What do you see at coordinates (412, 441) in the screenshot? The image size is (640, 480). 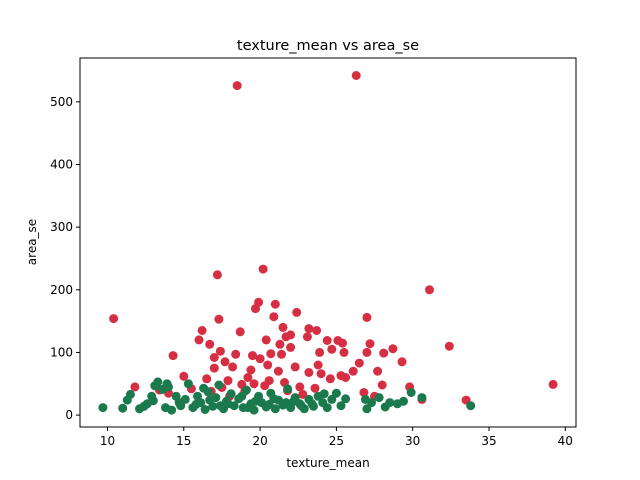 I see `x-tick-label: 30` at bounding box center [412, 441].